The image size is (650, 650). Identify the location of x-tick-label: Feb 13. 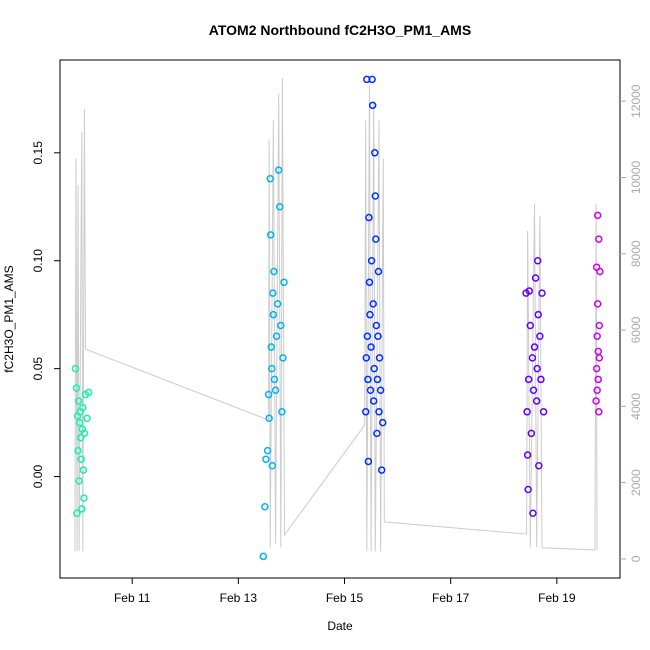
(239, 598).